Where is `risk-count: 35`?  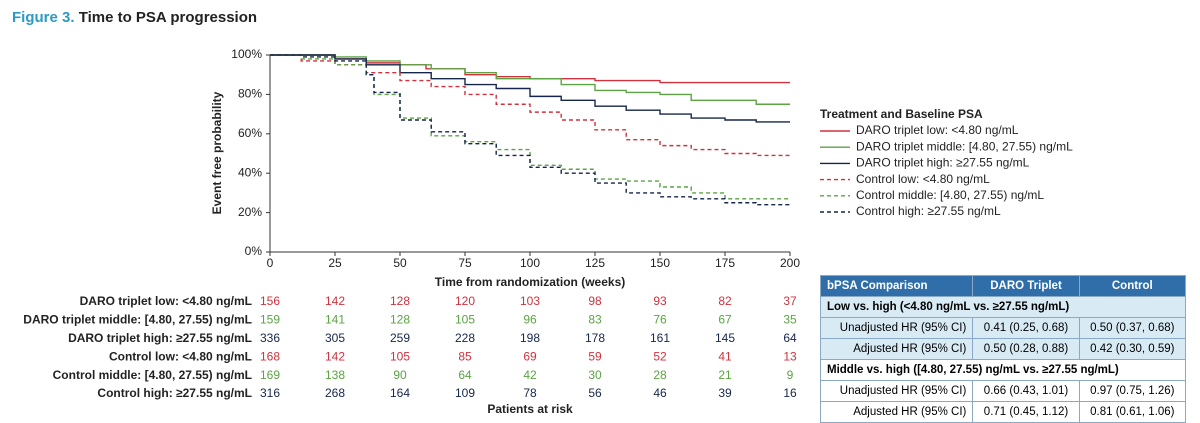
risk-count: 35 is located at coordinates (790, 320).